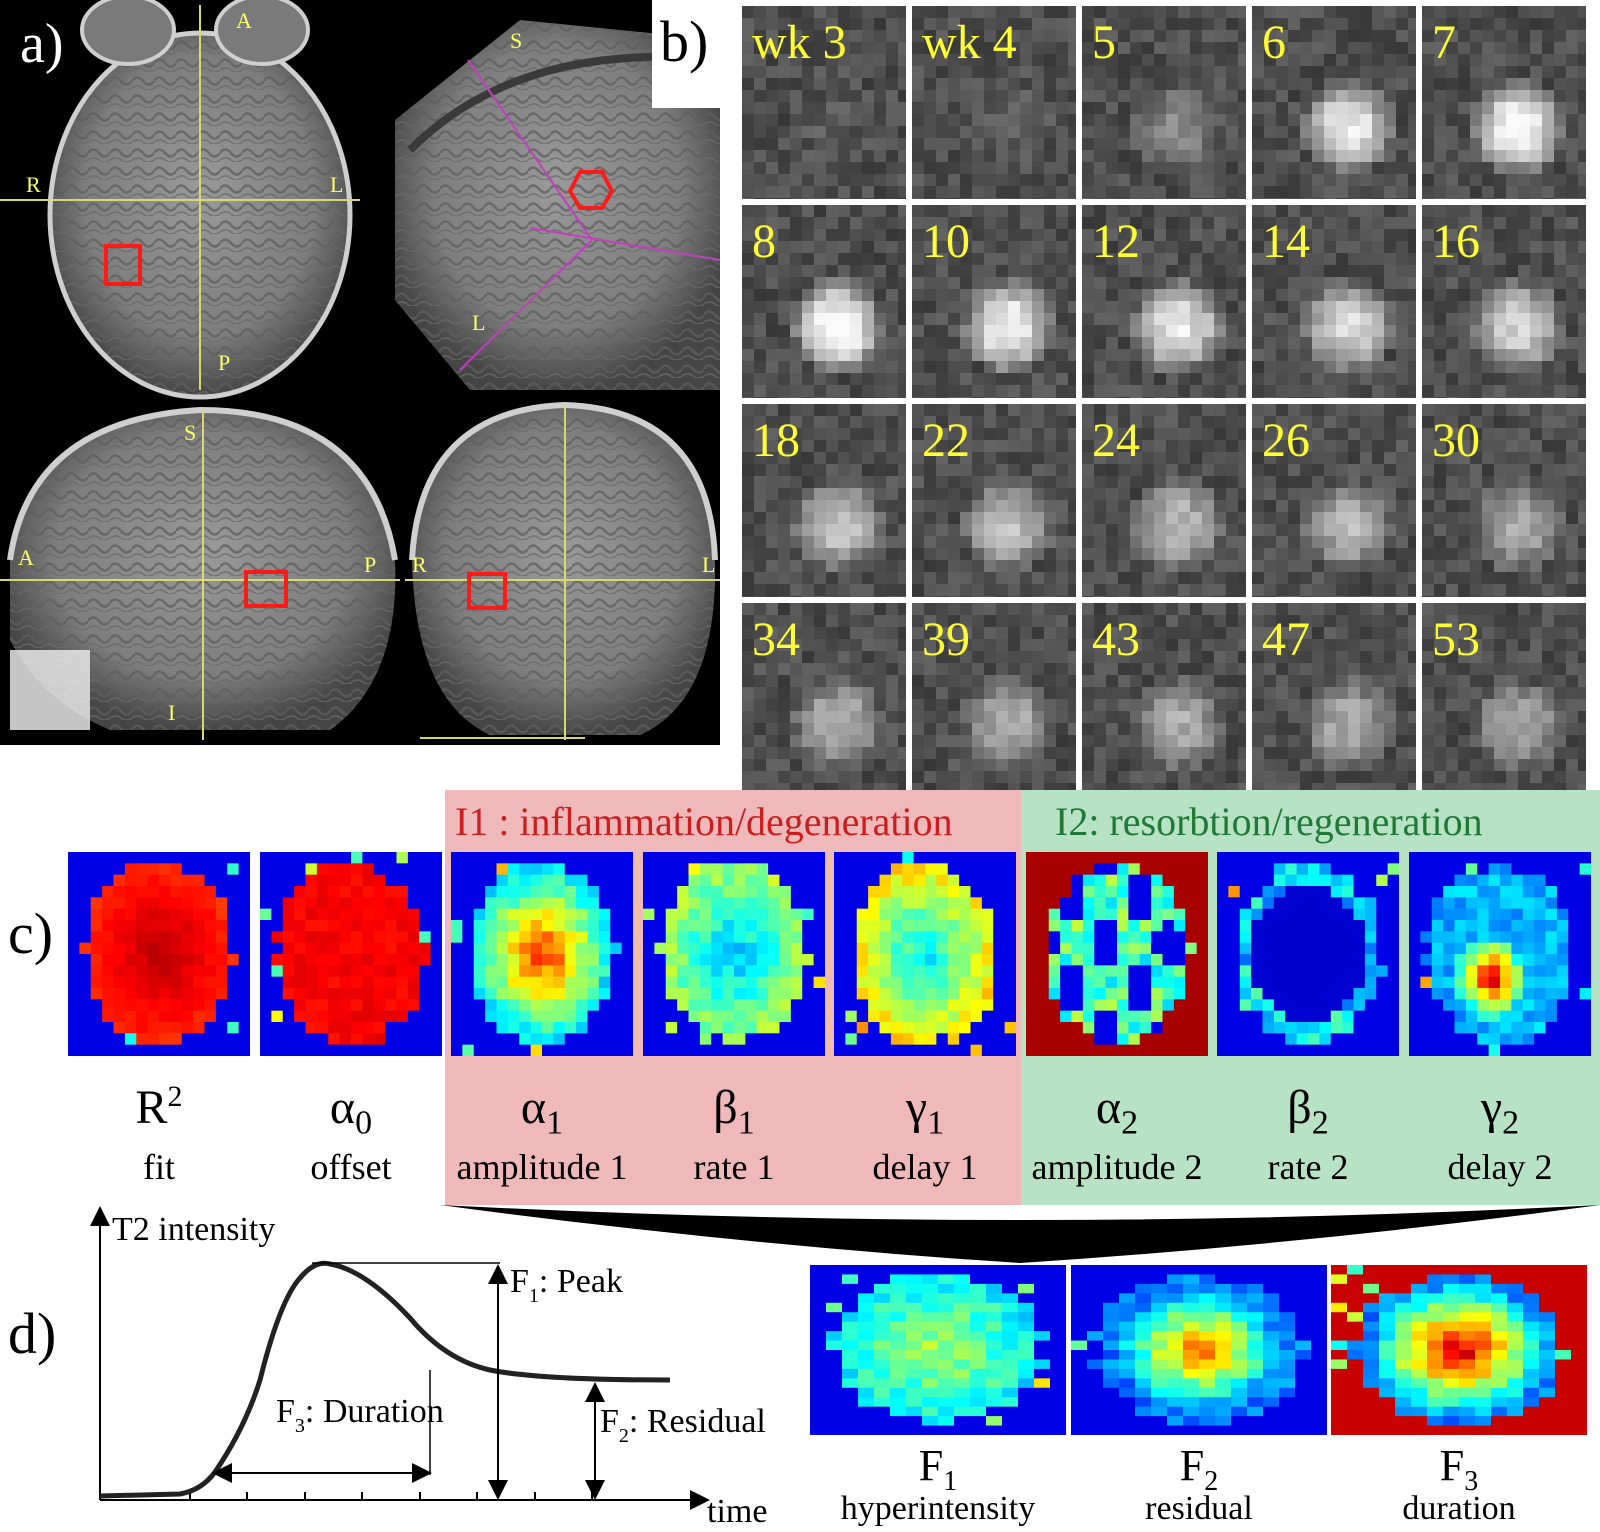  I want to click on week-tile: 18, so click(824, 500).